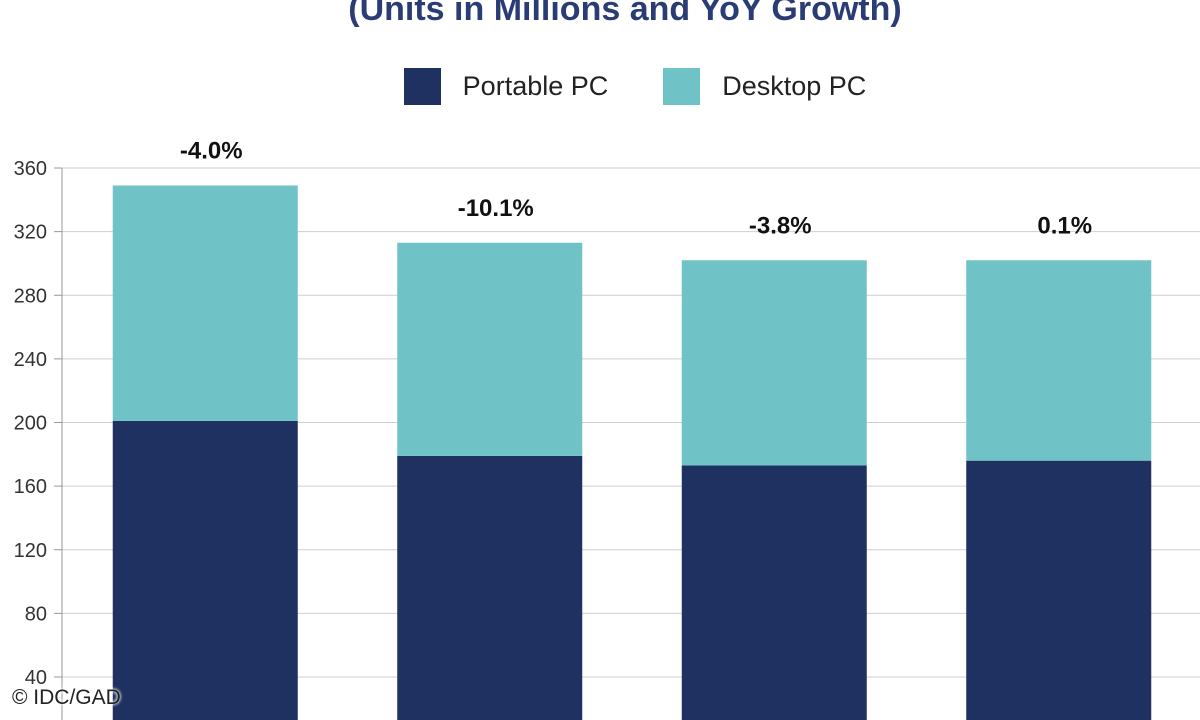 Image resolution: width=1200 pixels, height=720 pixels. Describe the element at coordinates (30, 360) in the screenshot. I see `y-tick-label: 240` at that location.